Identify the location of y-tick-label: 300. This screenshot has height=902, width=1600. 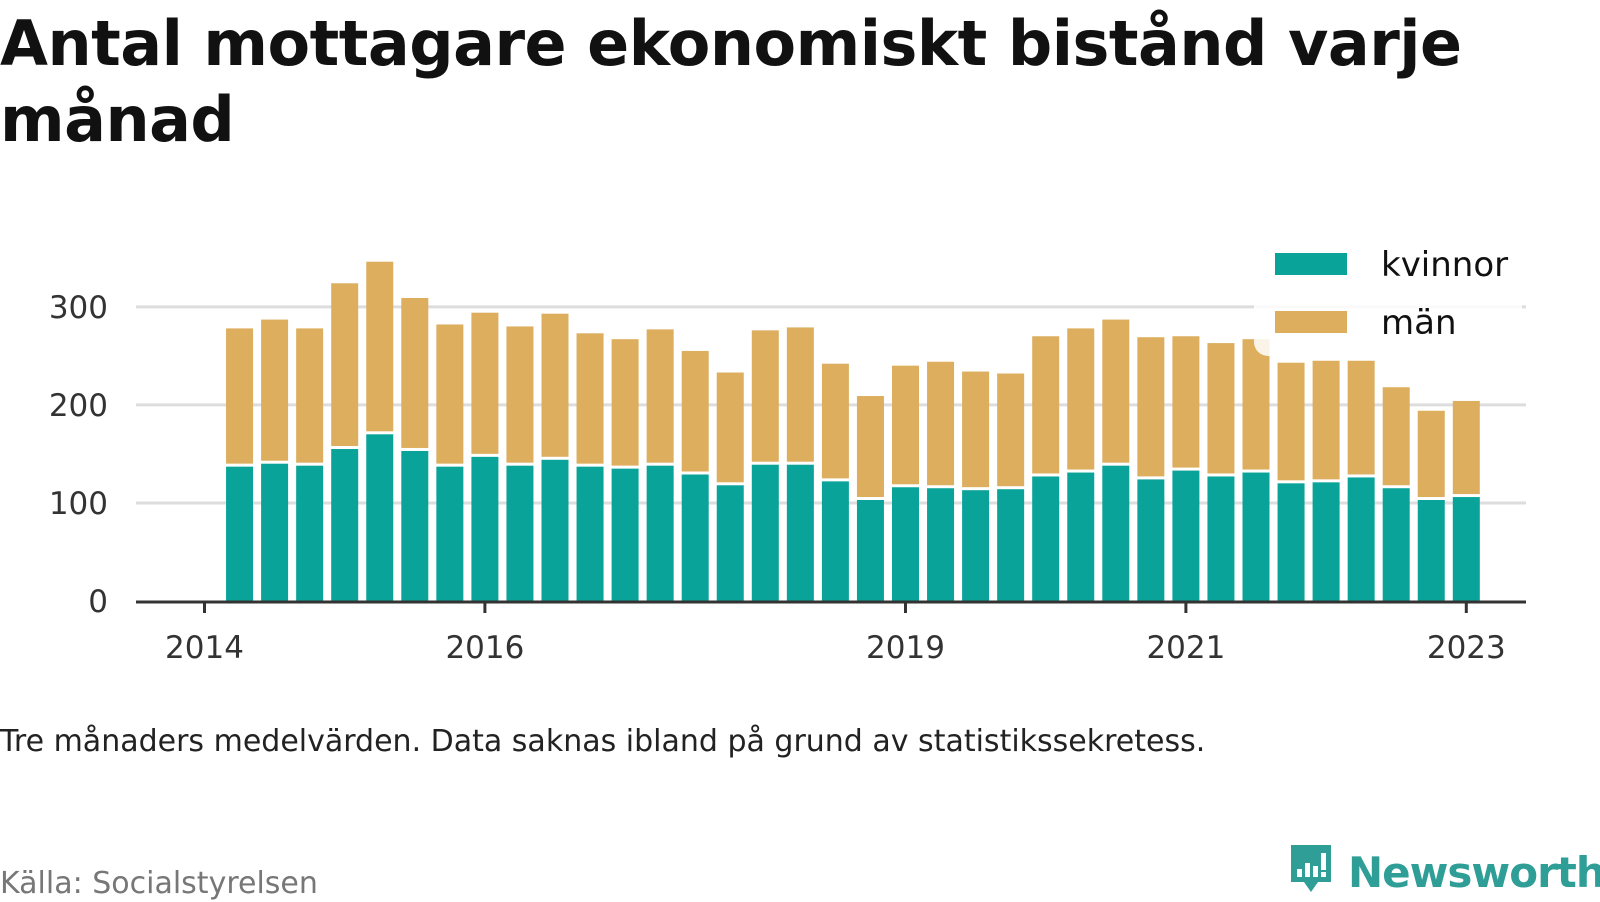
(78, 308).